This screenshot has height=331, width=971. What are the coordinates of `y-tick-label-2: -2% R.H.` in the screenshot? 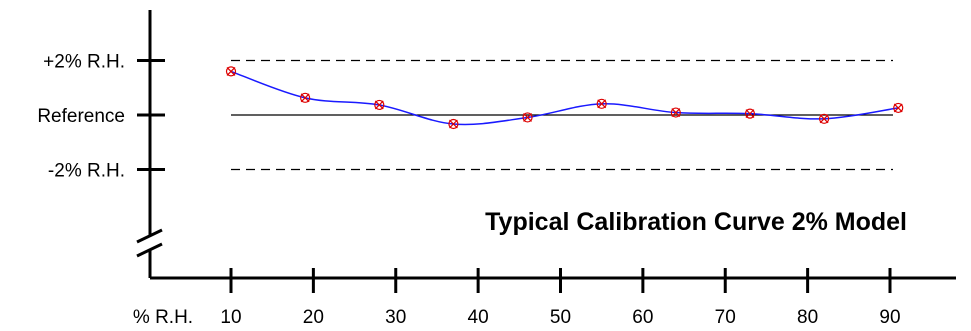 It's located at (86, 171).